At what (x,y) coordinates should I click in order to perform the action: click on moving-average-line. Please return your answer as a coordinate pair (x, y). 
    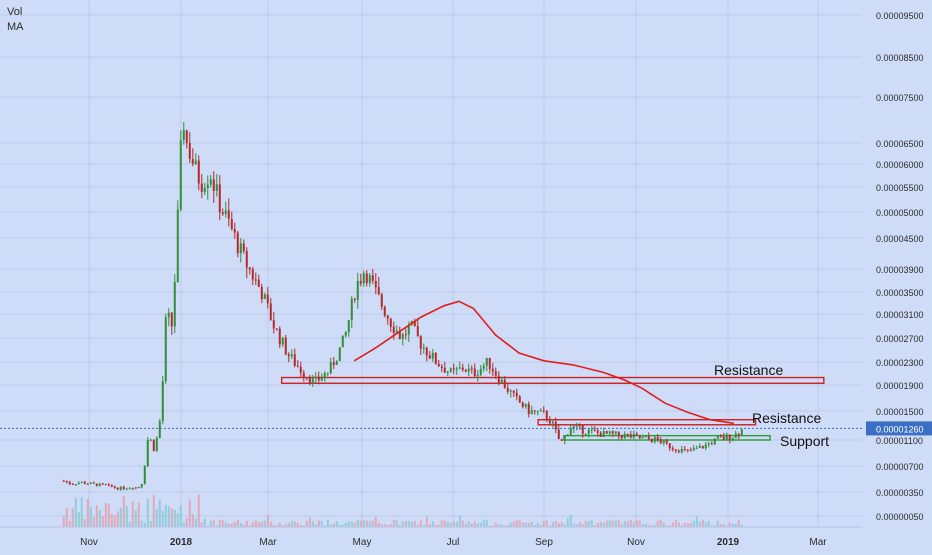
    Looking at the image, I should click on (543, 362).